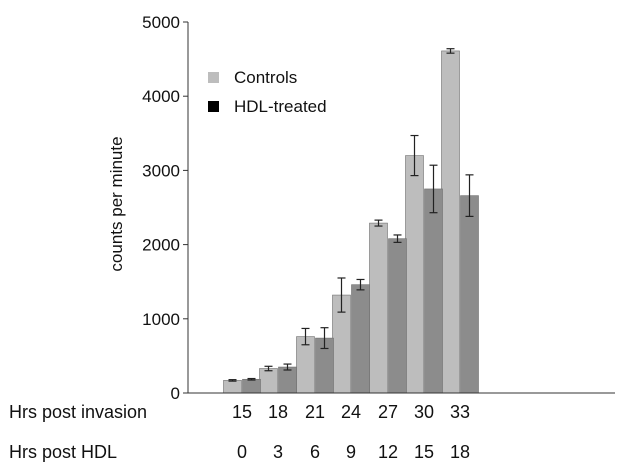 Image resolution: width=619 pixels, height=463 pixels. I want to click on x-axis-row-hrs-post-invasion: Hrs post invasion 15 18 21 24 27 30 33, so click(239, 412).